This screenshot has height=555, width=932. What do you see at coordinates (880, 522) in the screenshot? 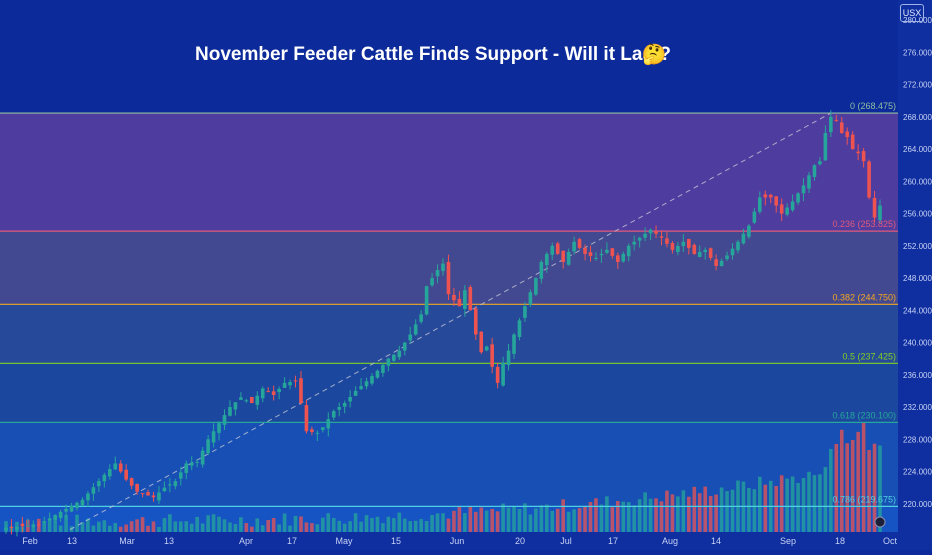
I see `event-marker-icon` at bounding box center [880, 522].